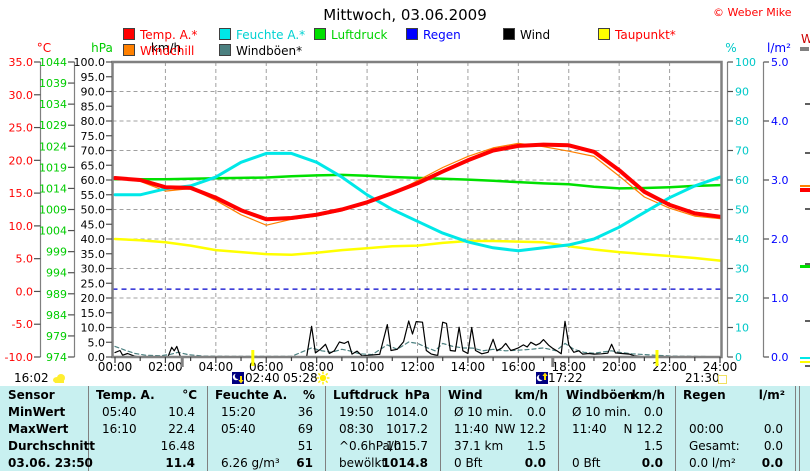  Describe the element at coordinates (93, 269) in the screenshot. I see `svg-text: 30.0` at that location.